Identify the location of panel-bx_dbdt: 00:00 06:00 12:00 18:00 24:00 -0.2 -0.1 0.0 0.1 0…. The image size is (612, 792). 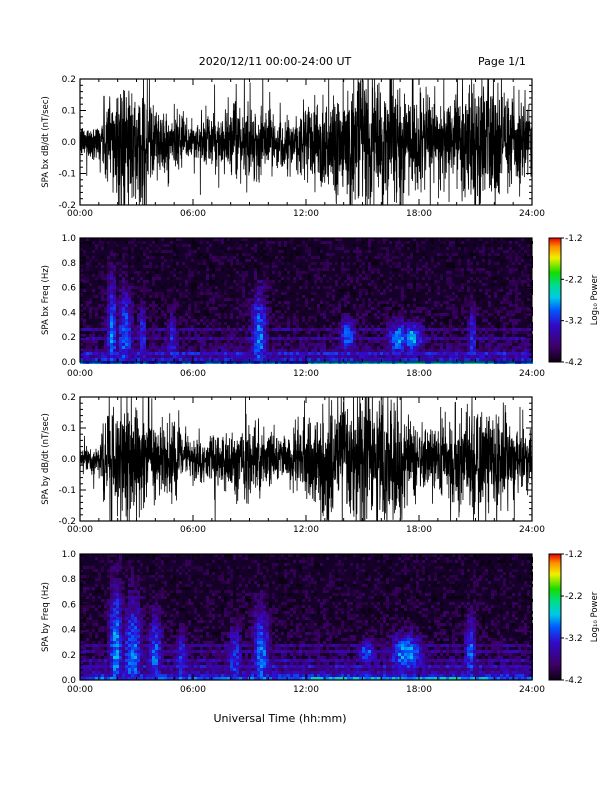
(293, 147).